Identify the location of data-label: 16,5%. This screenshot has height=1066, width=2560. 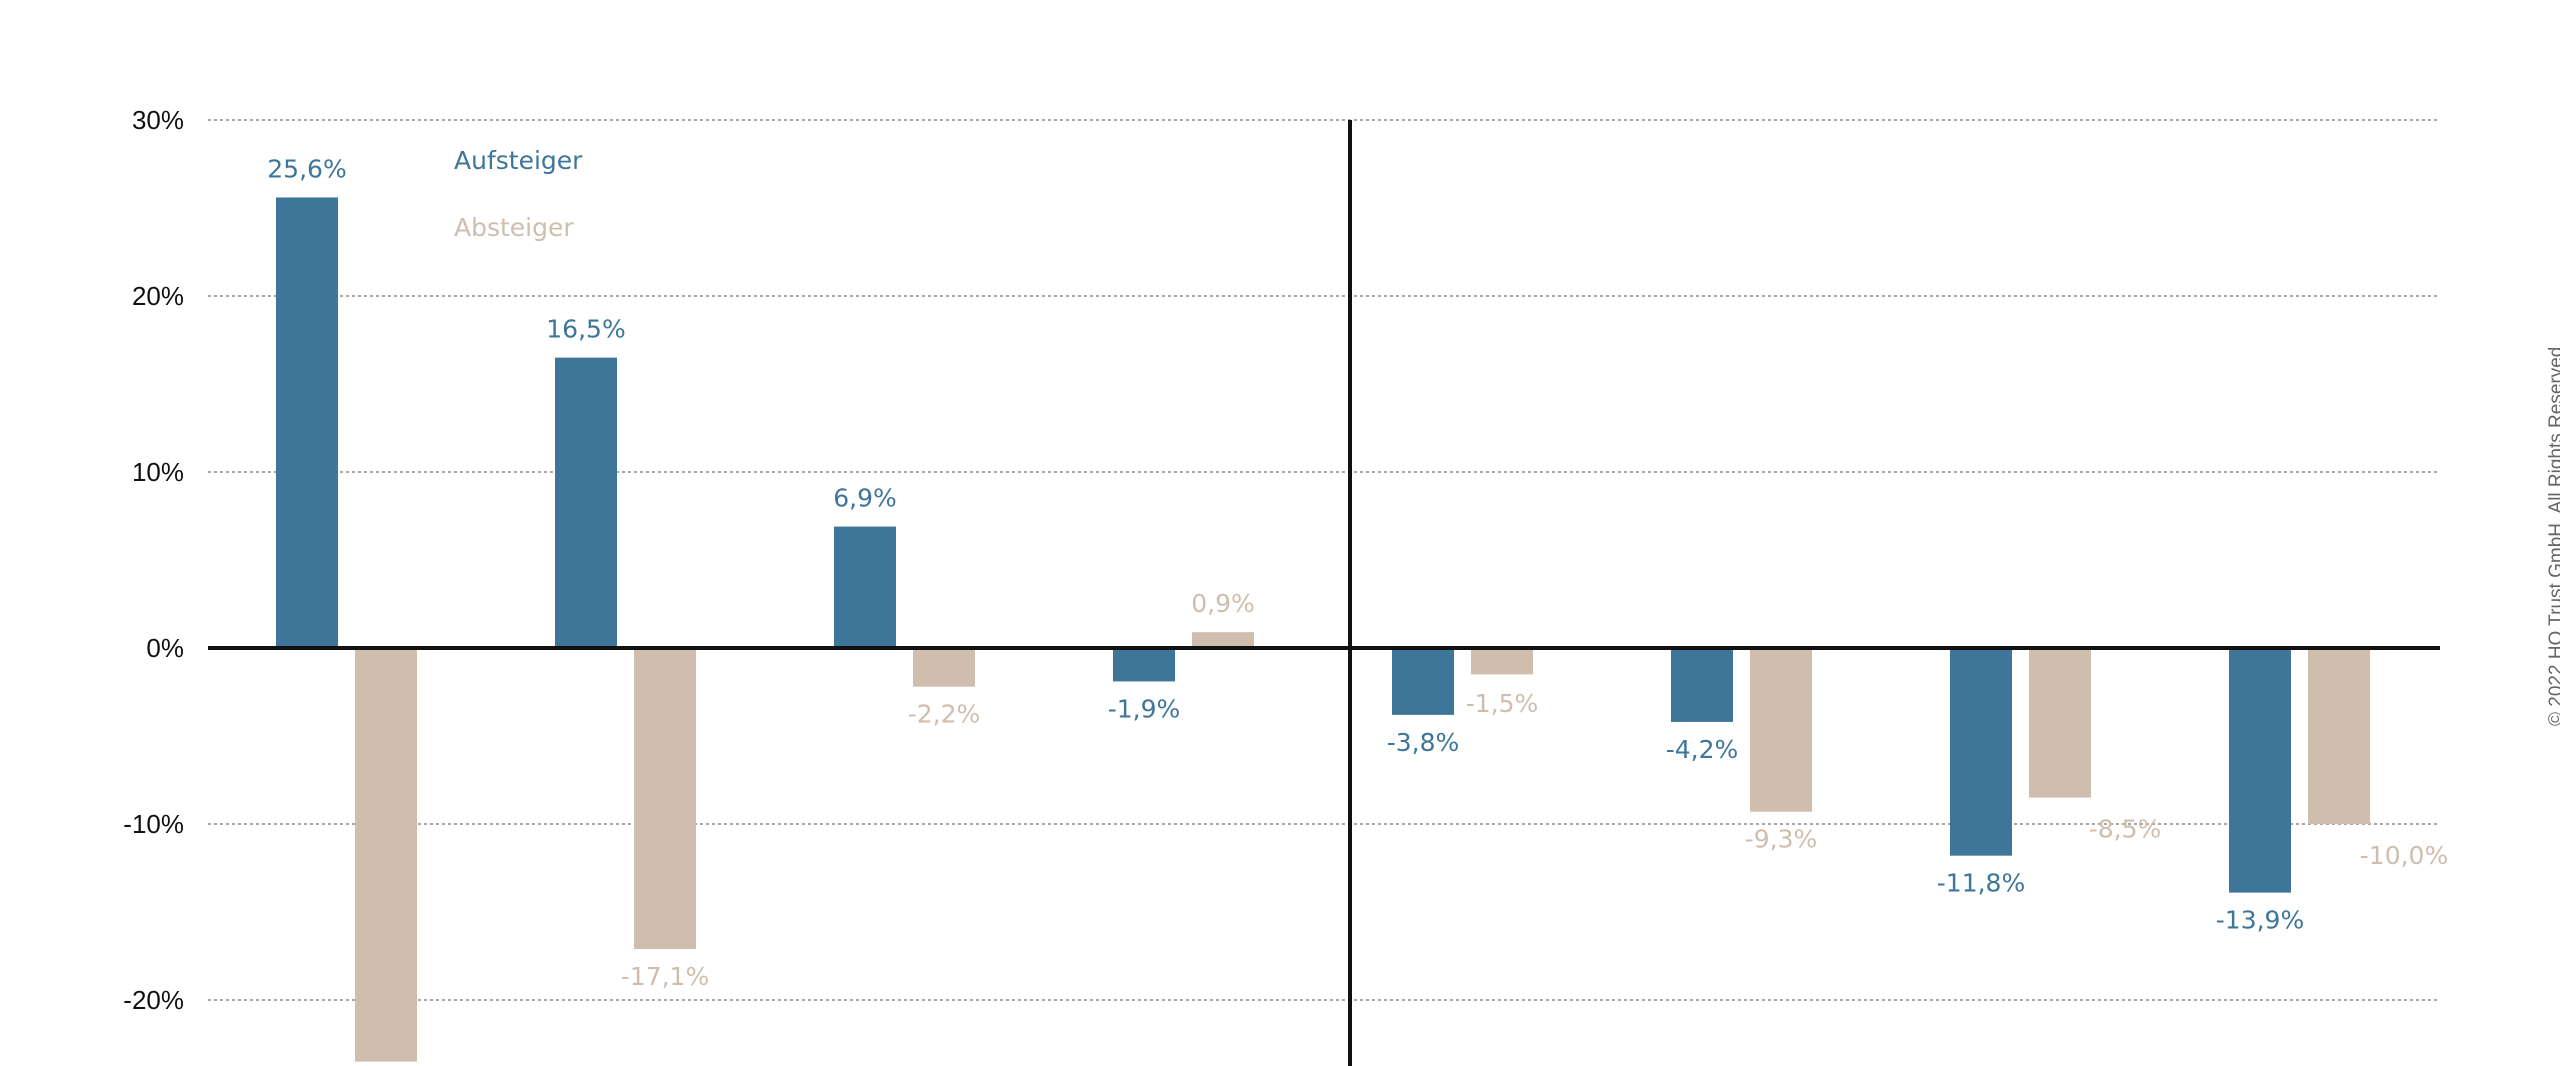
(585, 329).